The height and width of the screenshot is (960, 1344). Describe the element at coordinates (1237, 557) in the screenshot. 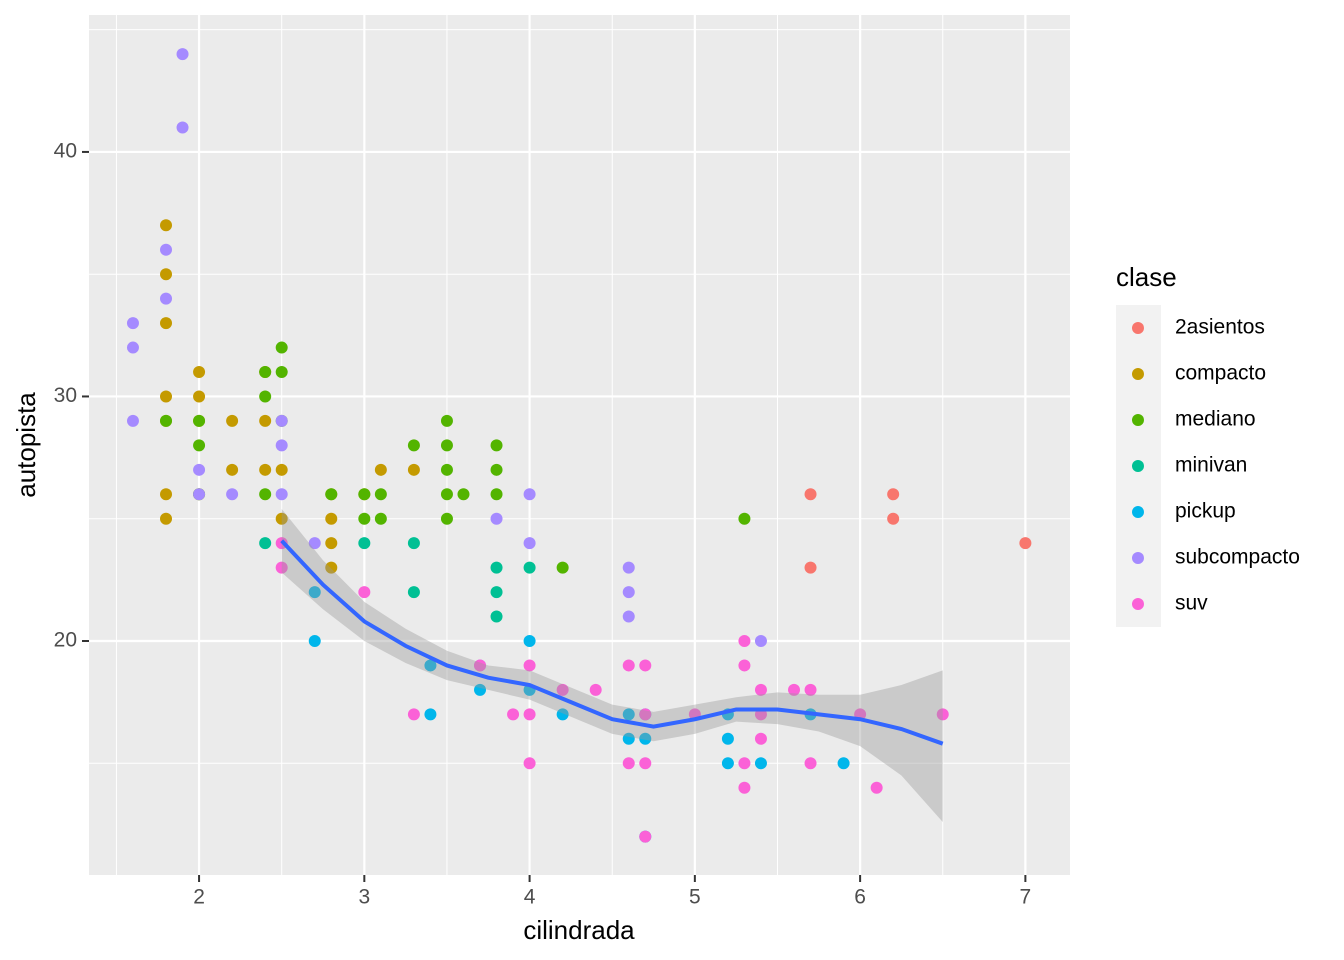

I see `legend-label: subcompacto` at that location.